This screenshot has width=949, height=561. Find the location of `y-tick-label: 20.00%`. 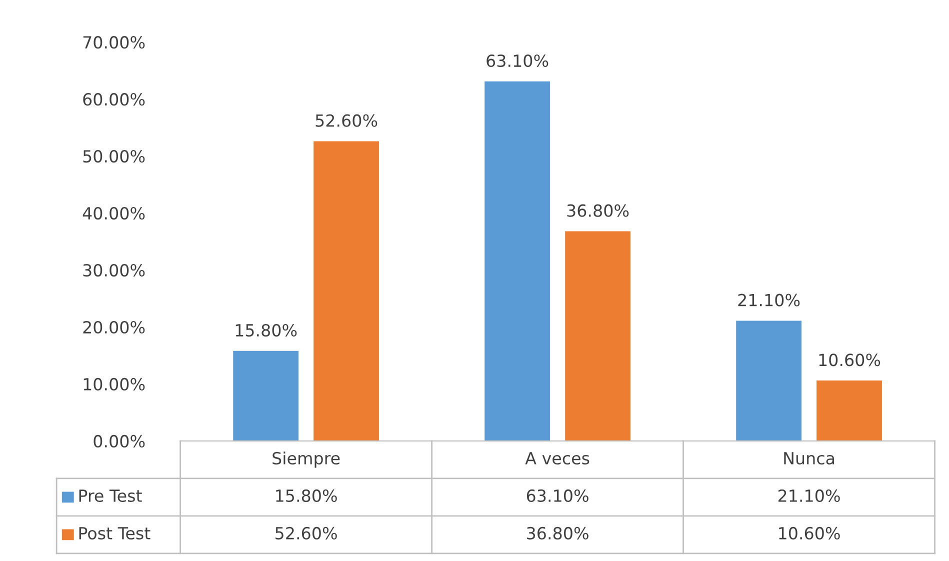

y-tick-label: 20.00% is located at coordinates (114, 327).